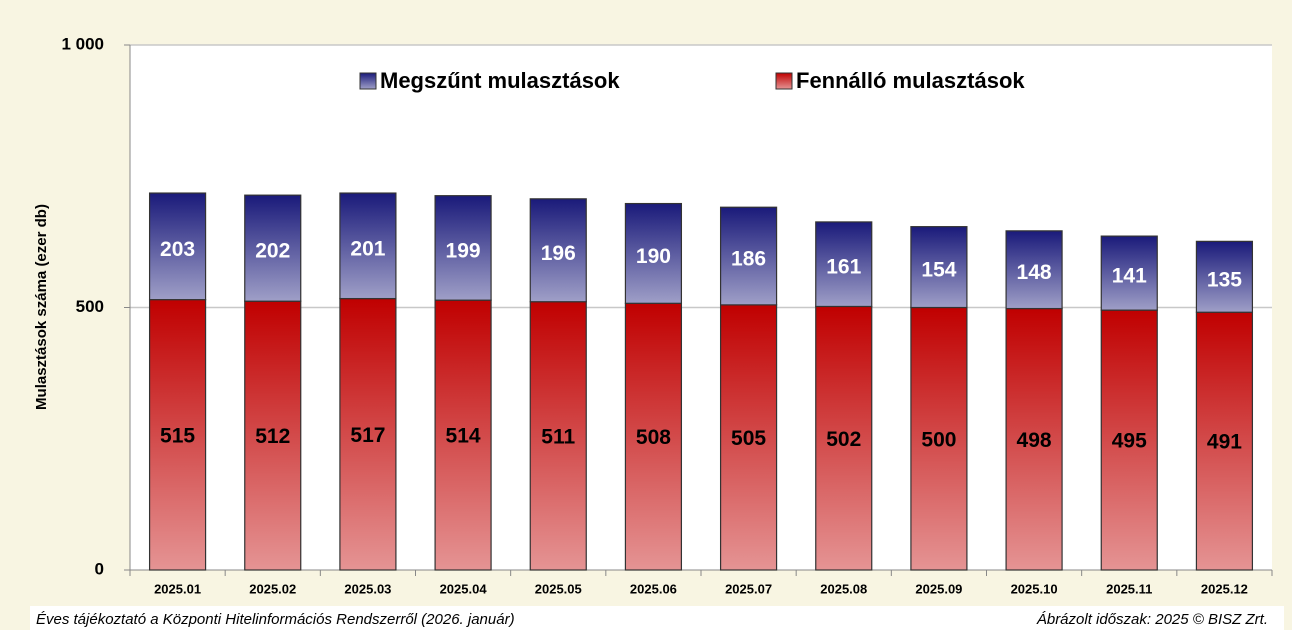  I want to click on value-label: 515, so click(177, 435).